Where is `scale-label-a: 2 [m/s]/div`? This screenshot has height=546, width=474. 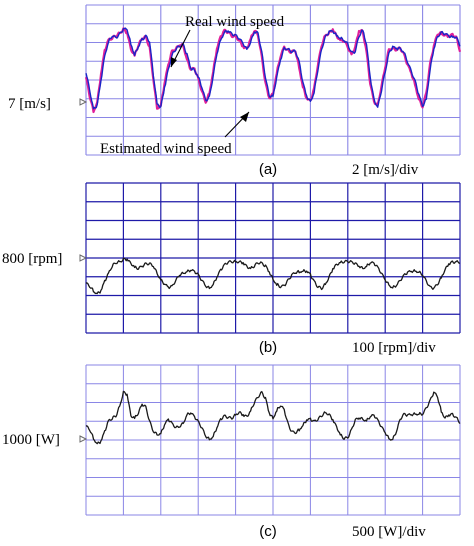 scale-label-a: 2 [m/s]/div is located at coordinates (385, 170).